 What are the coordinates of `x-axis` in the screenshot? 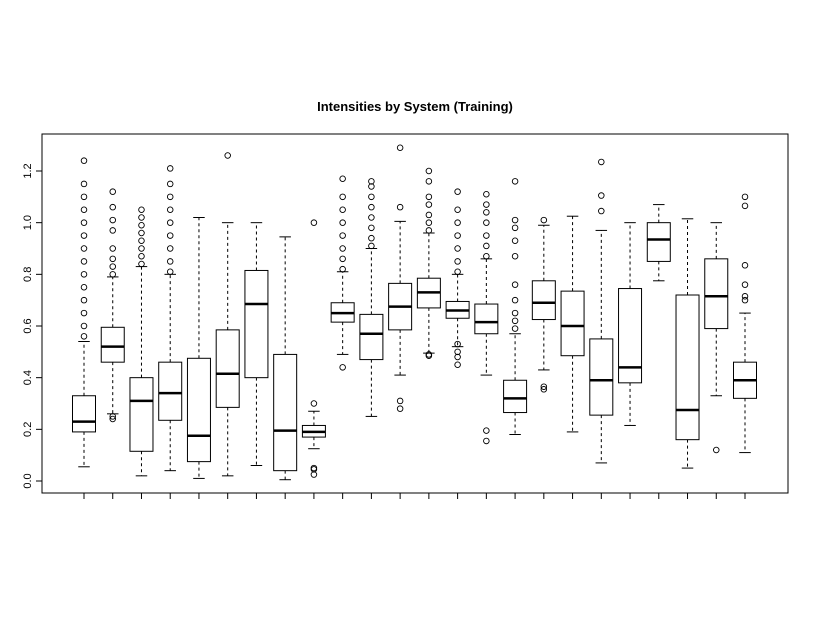 It's located at (414, 495).